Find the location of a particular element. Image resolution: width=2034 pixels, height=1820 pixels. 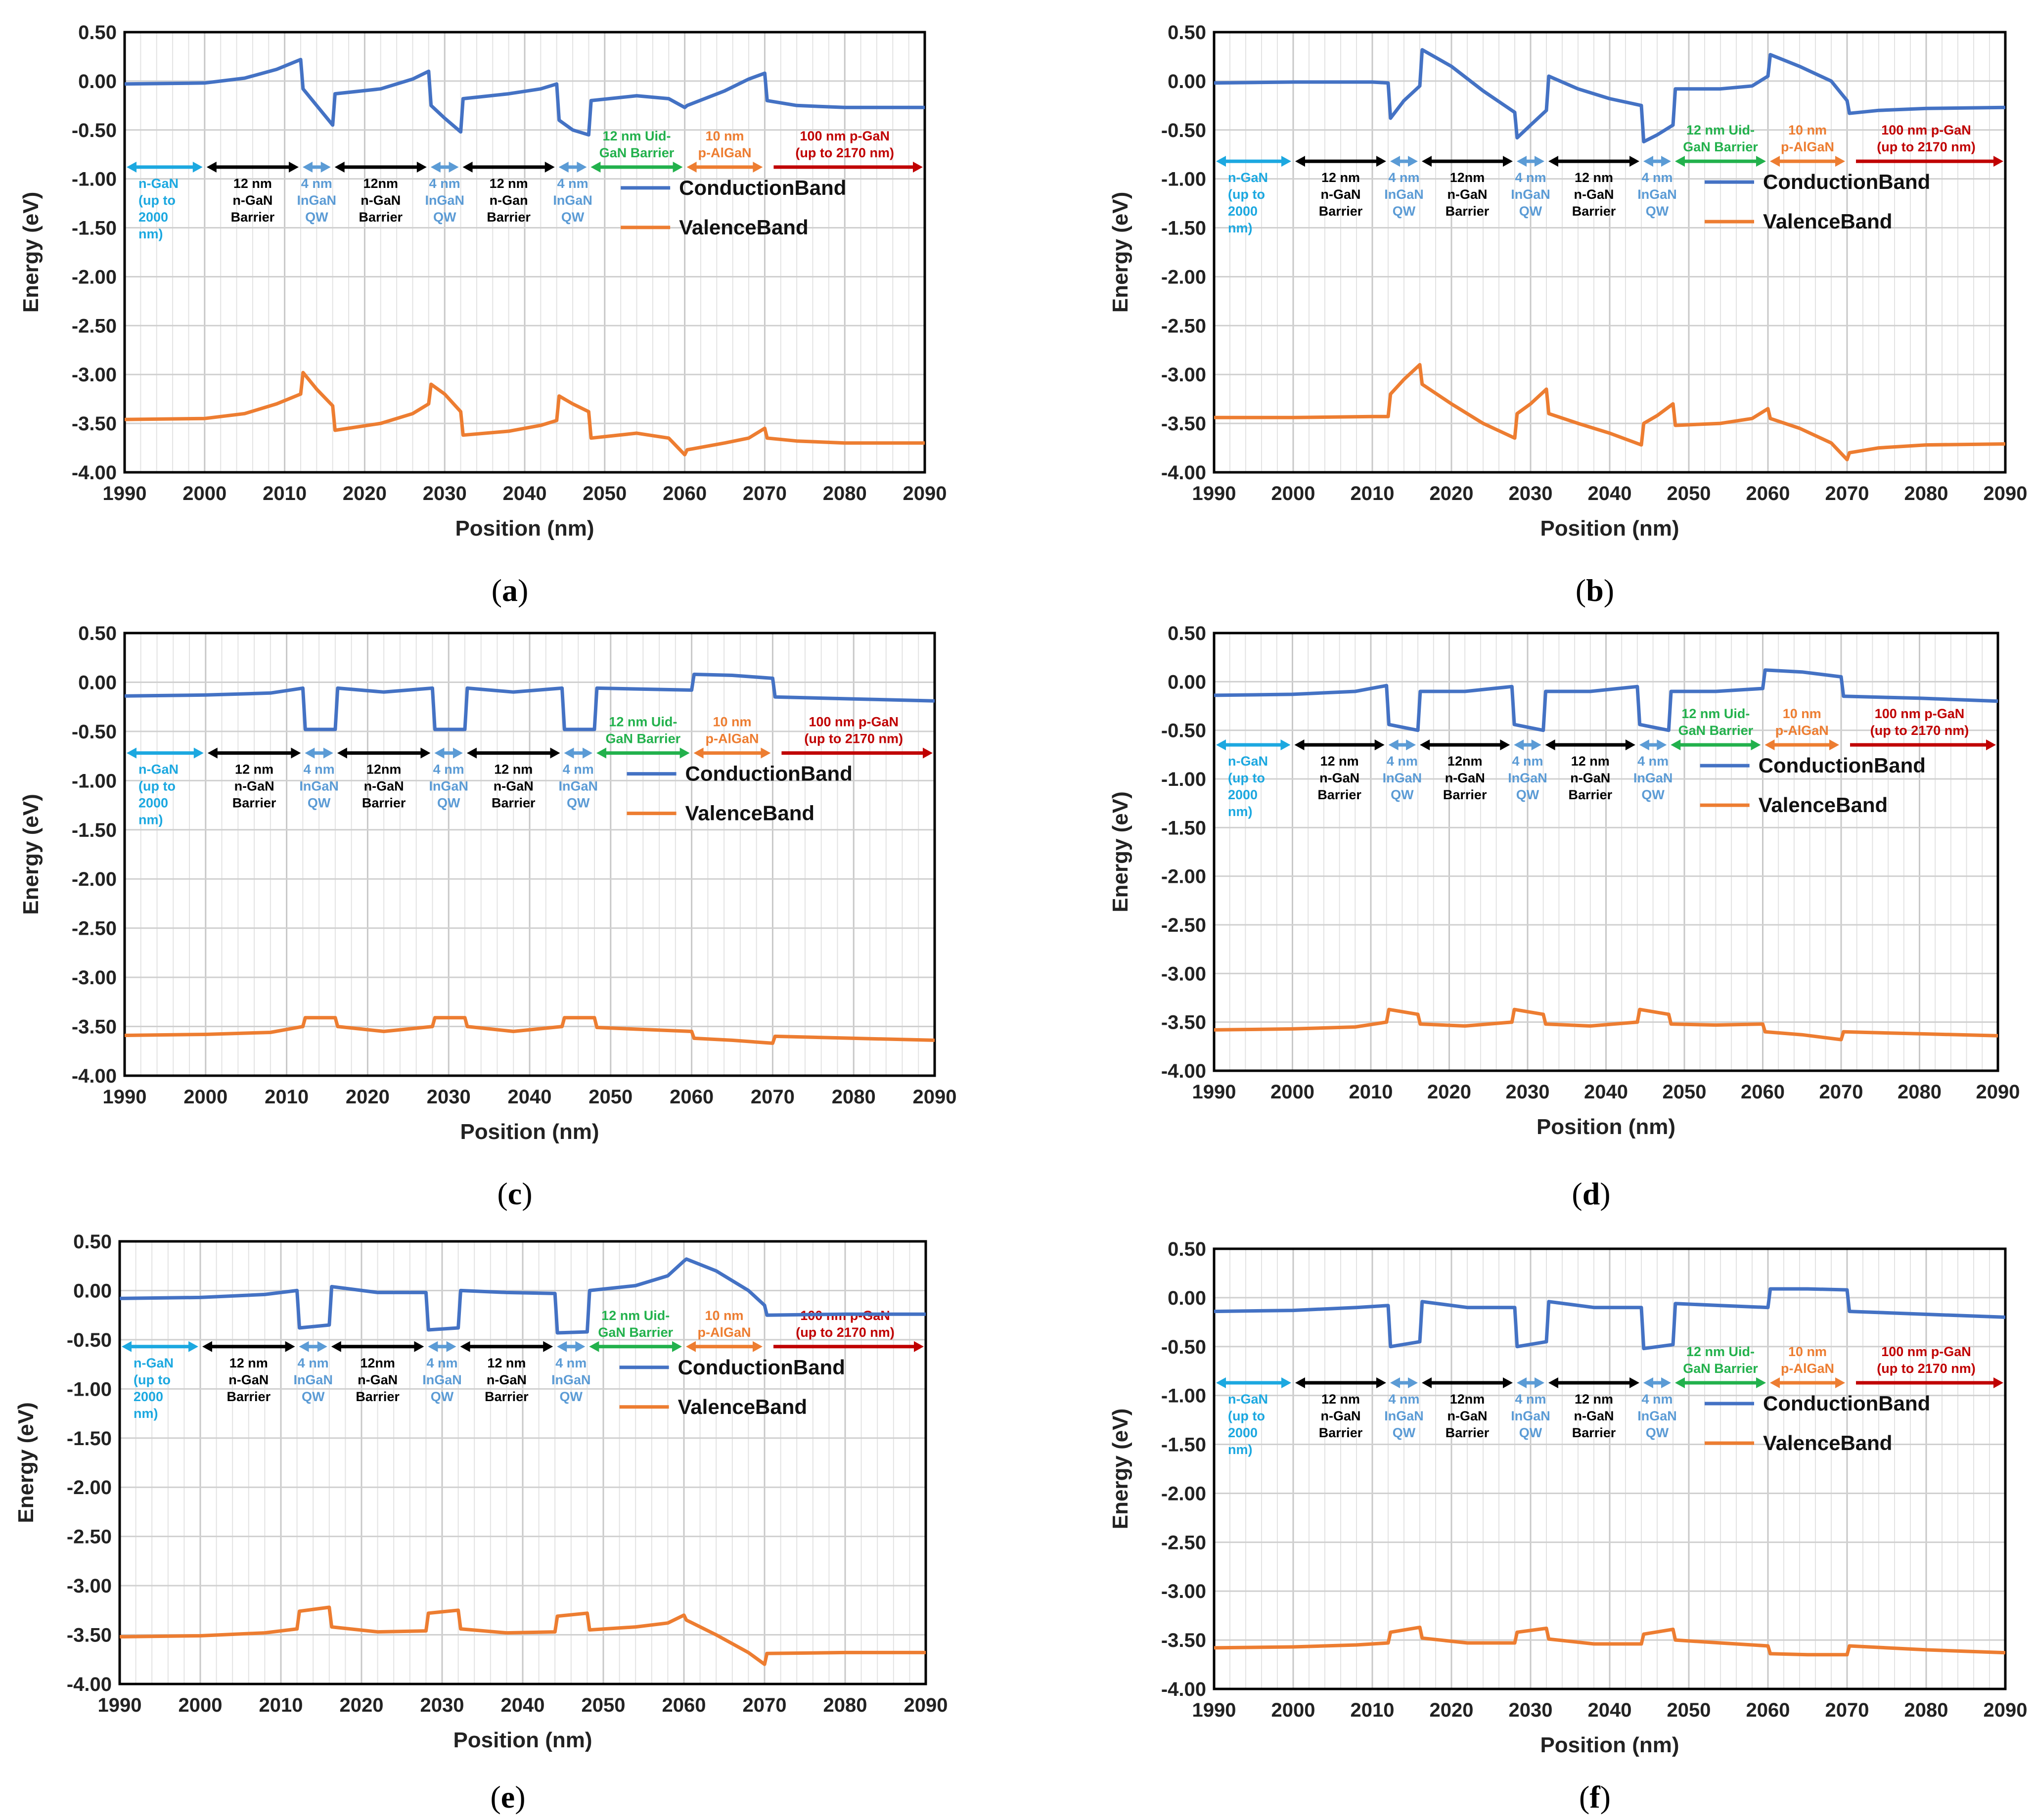

layer-label-uid: 12 nm Uid- is located at coordinates (643, 722).